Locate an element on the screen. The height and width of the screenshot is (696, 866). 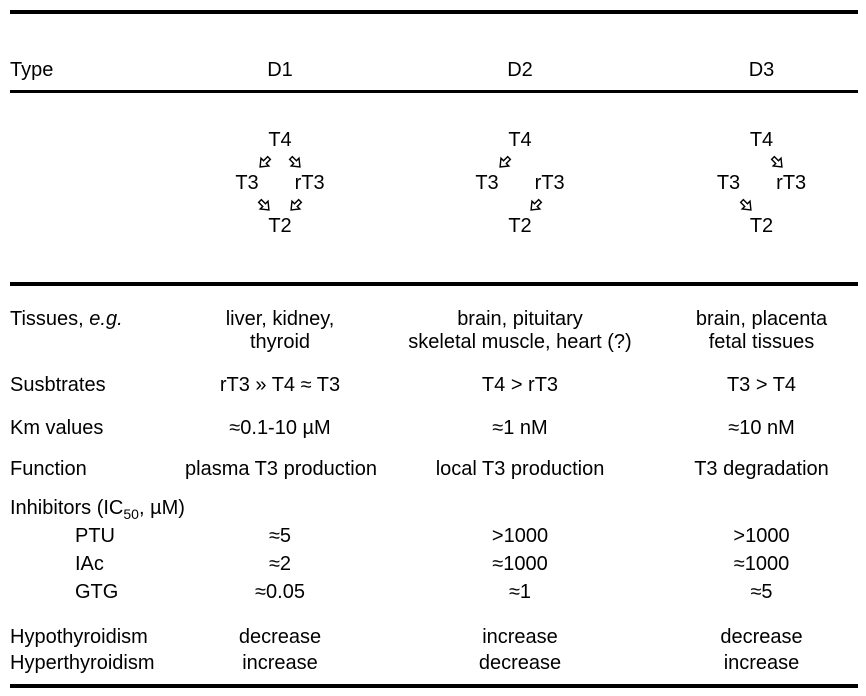
diagram-row-empty-label is located at coordinates (97, 183).